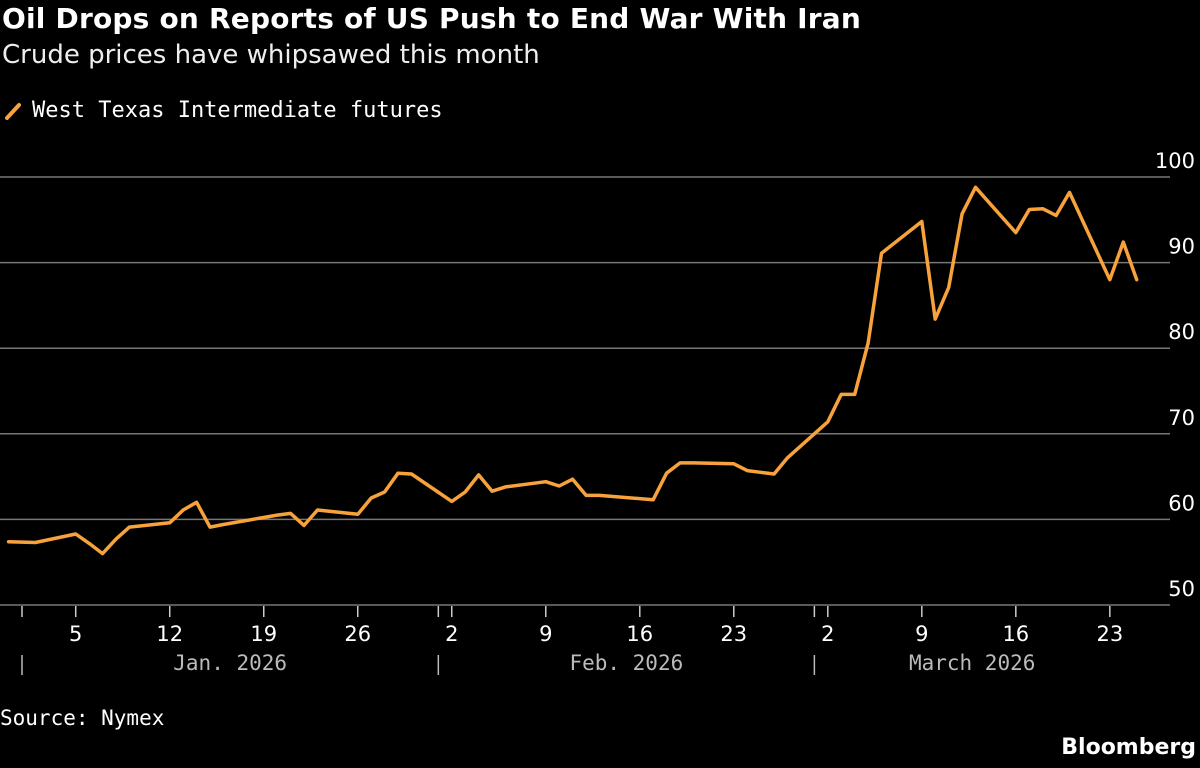 The height and width of the screenshot is (768, 1200). I want to click on legend-swatch-icon, so click(13, 111).